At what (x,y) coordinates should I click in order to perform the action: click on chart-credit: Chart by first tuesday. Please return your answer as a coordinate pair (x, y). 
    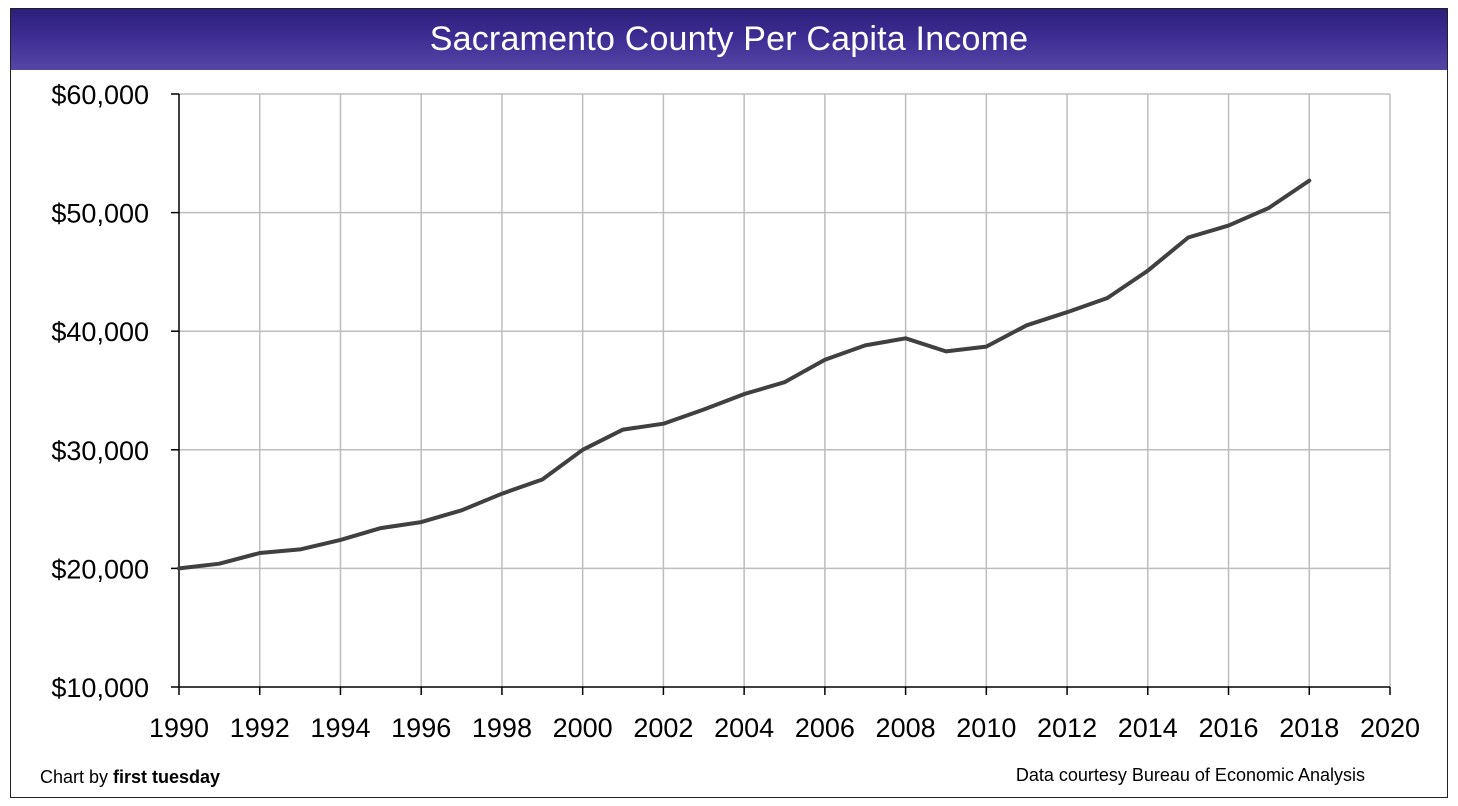
    Looking at the image, I should click on (130, 777).